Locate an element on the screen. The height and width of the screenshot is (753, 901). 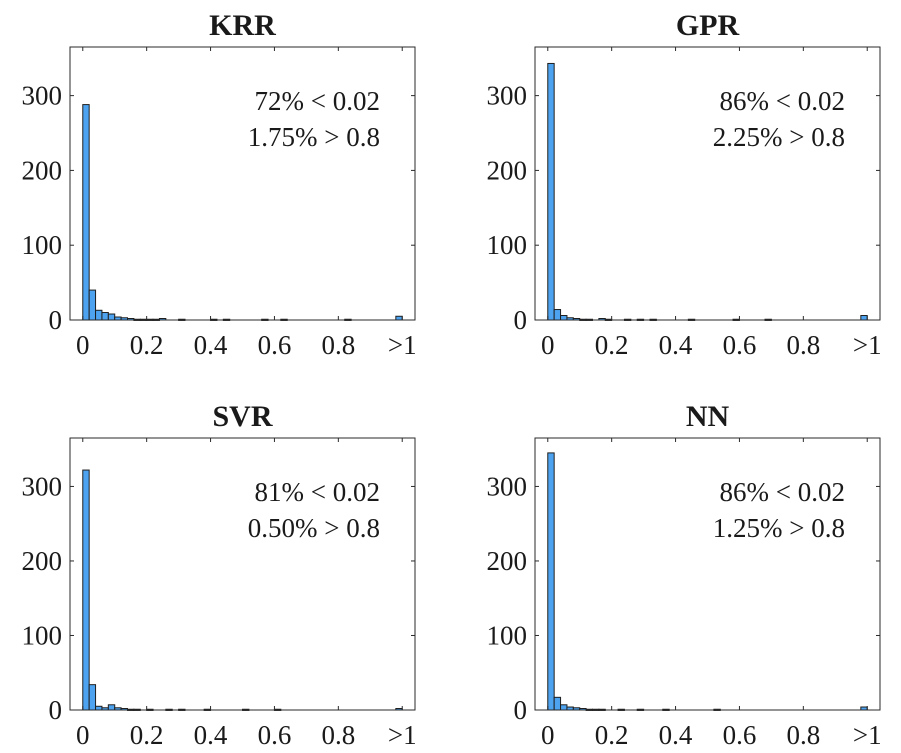
panel-title: SVR is located at coordinates (242, 416).